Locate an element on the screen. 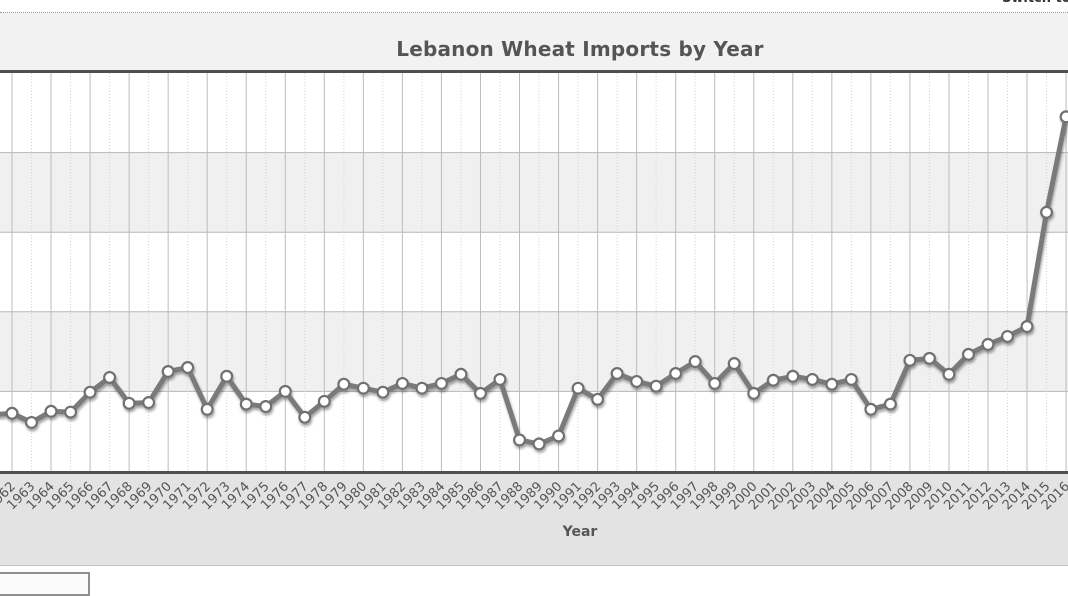 Image resolution: width=1068 pixels, height=596 pixels. top-strip: Switch to is located at coordinates (534, 6).